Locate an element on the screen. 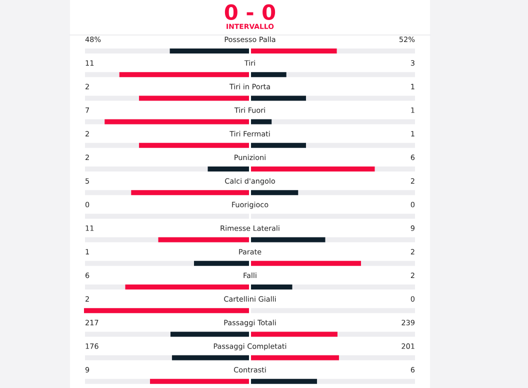  text: 0 - 0 is located at coordinates (250, 12).